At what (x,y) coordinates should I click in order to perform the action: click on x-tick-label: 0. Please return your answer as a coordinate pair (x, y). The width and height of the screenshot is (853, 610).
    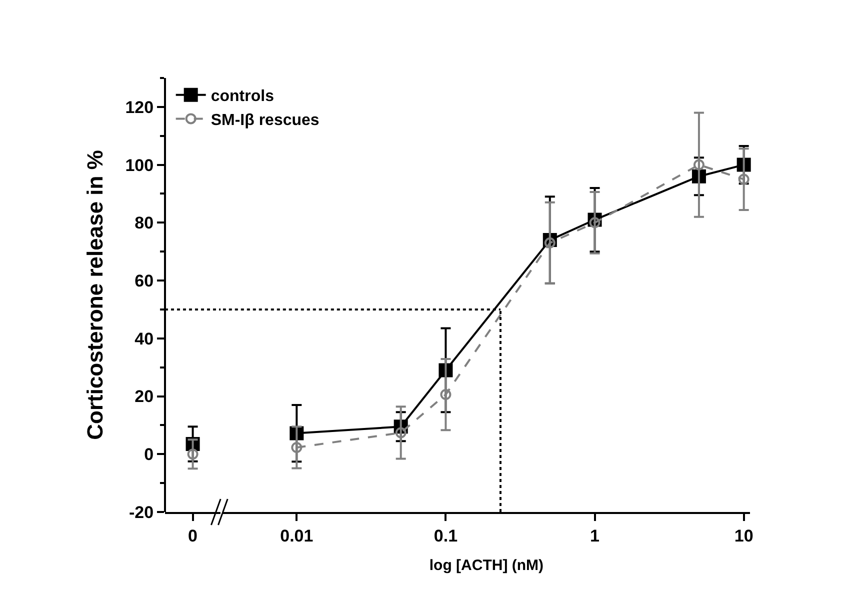
    Looking at the image, I should click on (193, 536).